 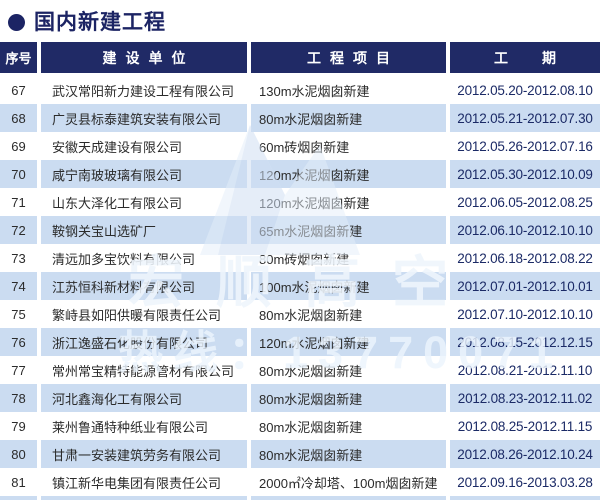 I want to click on row-index-cell: 68, so click(x=18, y=118).